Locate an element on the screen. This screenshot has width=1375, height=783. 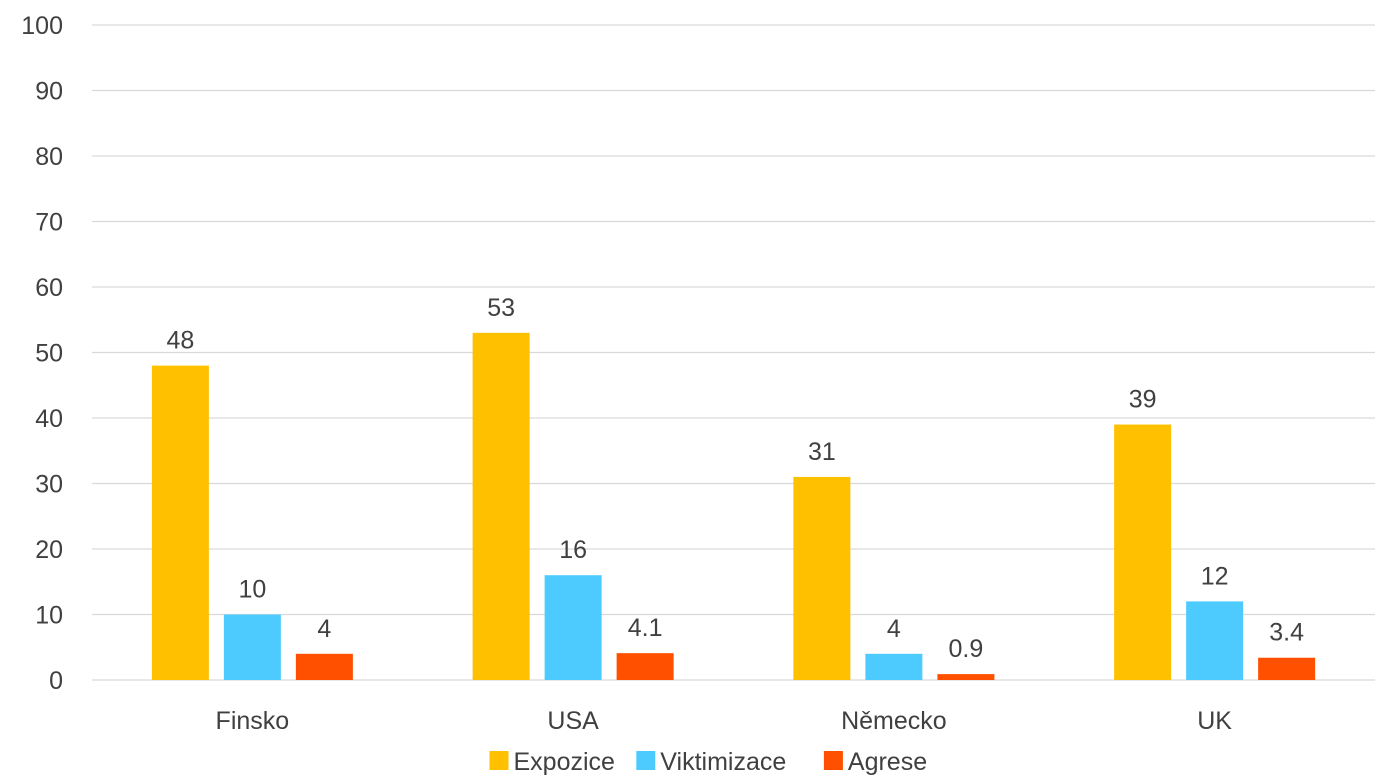
bar-agrese-německo is located at coordinates (966, 677).